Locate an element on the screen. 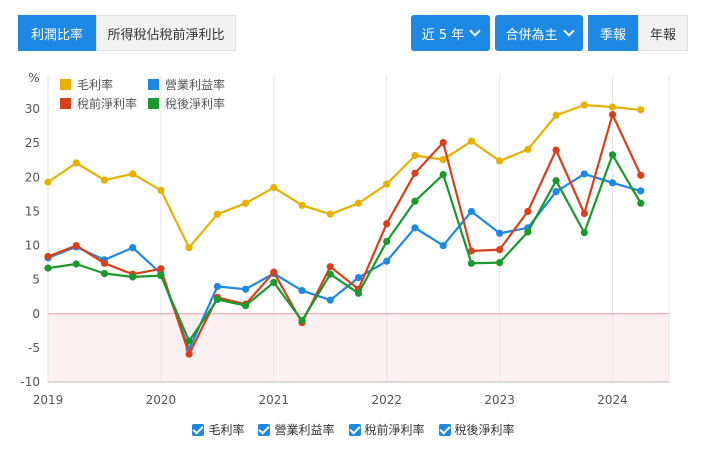 Image resolution: width=707 pixels, height=459 pixels. legend-label-gross: 毛利率 is located at coordinates (95, 84).